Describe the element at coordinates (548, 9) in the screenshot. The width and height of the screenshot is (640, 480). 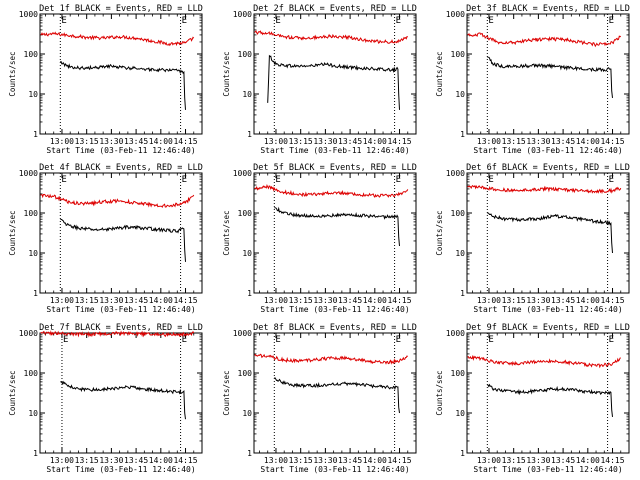
I see `panel-title: Det 3f BLACK = Events, RED = LLD` at that location.